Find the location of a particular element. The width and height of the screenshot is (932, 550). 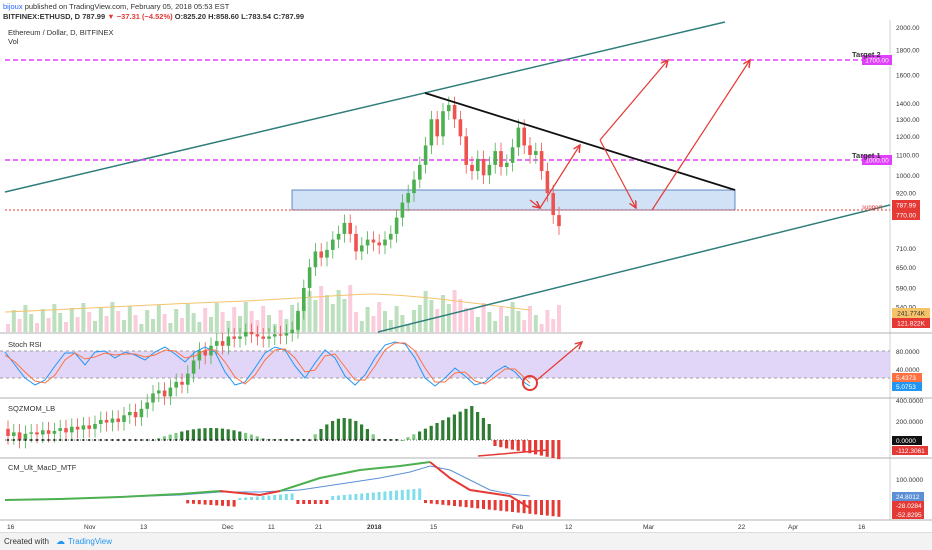

stoch-rsi-label: Stoch RSI is located at coordinates (25, 344).